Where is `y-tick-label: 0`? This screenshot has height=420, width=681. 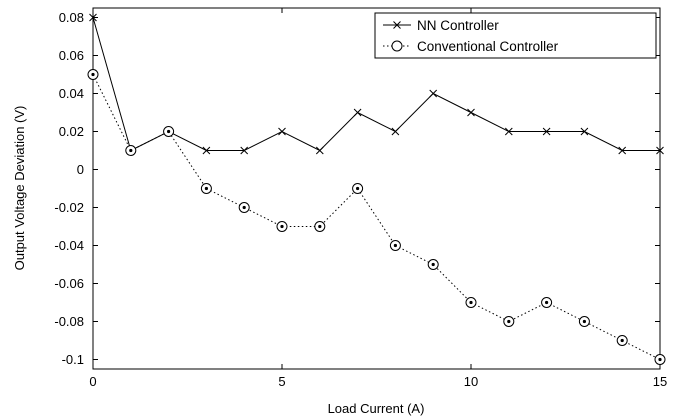 y-tick-label: 0 is located at coordinates (80, 169).